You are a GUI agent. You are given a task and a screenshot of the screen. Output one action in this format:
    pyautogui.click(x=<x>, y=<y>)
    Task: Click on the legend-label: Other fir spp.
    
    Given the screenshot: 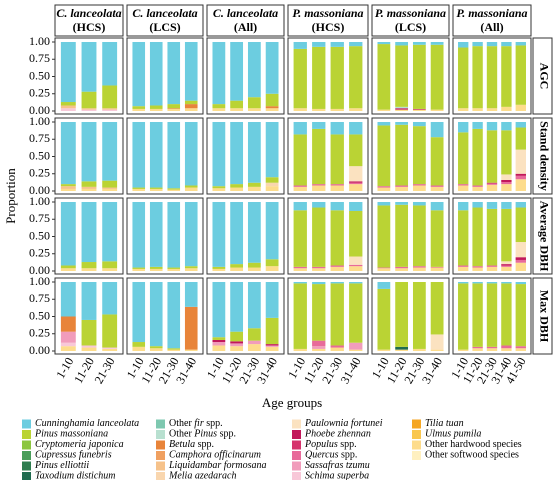 What is the action you would take?
    pyautogui.click(x=196, y=423)
    